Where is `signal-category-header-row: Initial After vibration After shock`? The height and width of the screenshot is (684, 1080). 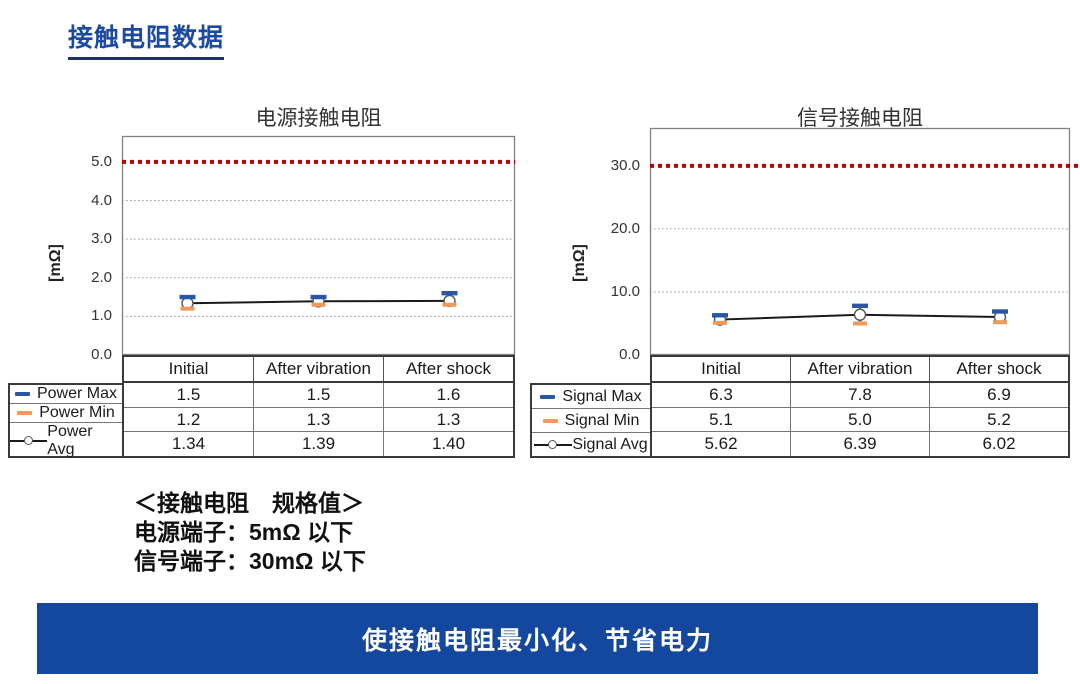
signal-category-header-row: Initial After vibration After shock is located at coordinates (860, 369).